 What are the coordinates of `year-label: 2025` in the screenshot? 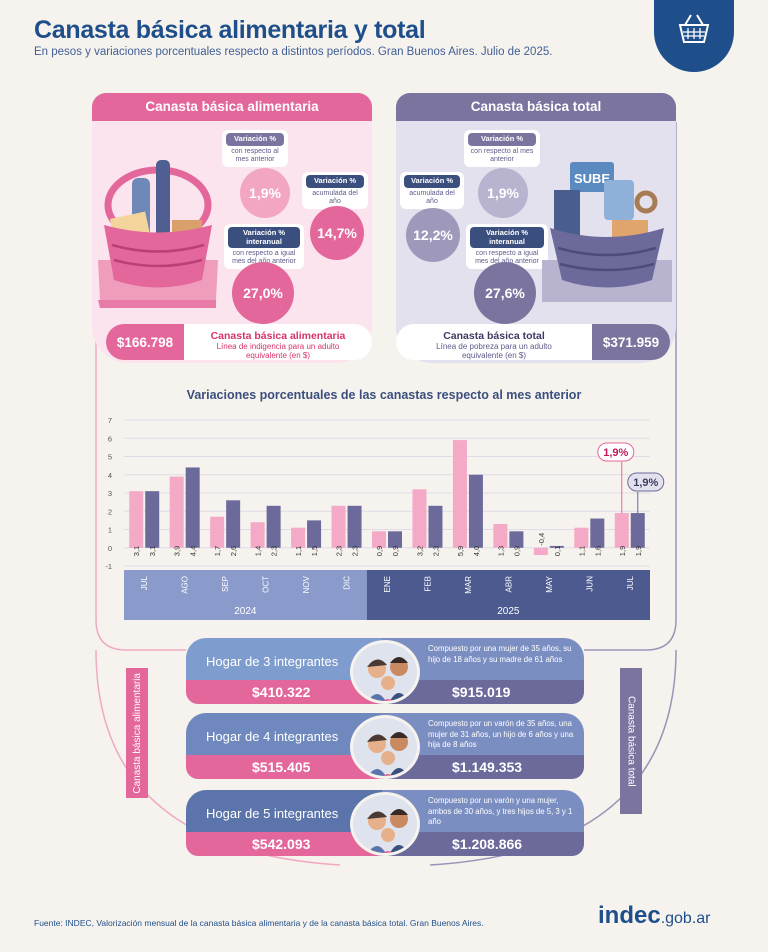 It's located at (508, 611).